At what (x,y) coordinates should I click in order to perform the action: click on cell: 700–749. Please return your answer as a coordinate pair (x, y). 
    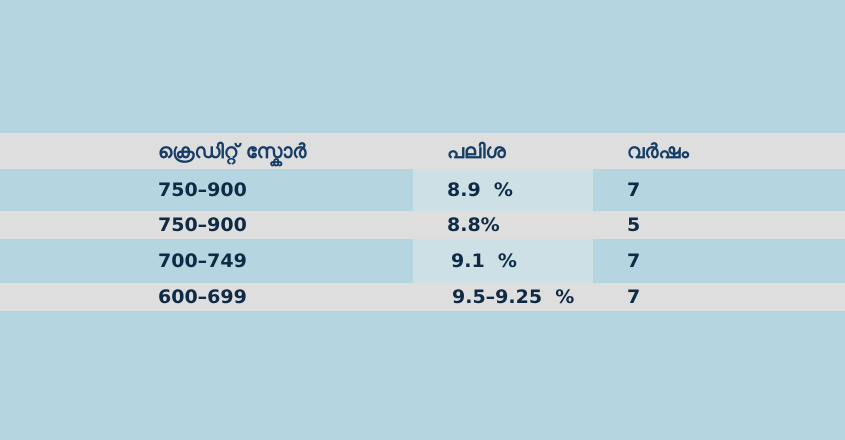
    Looking at the image, I should click on (202, 261).